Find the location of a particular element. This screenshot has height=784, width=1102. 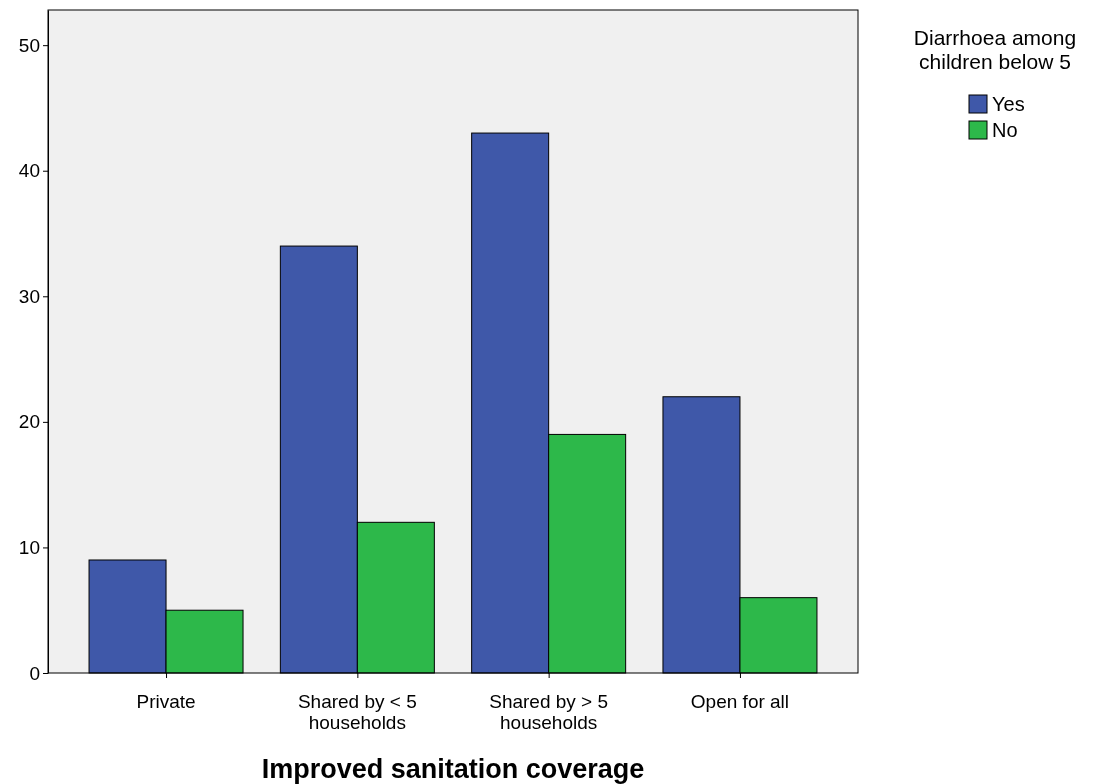

x-tick-label: Private is located at coordinates (166, 701).